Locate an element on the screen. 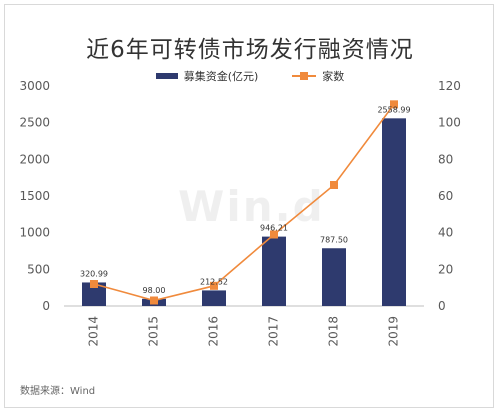  line-marker-2015 is located at coordinates (154, 300).